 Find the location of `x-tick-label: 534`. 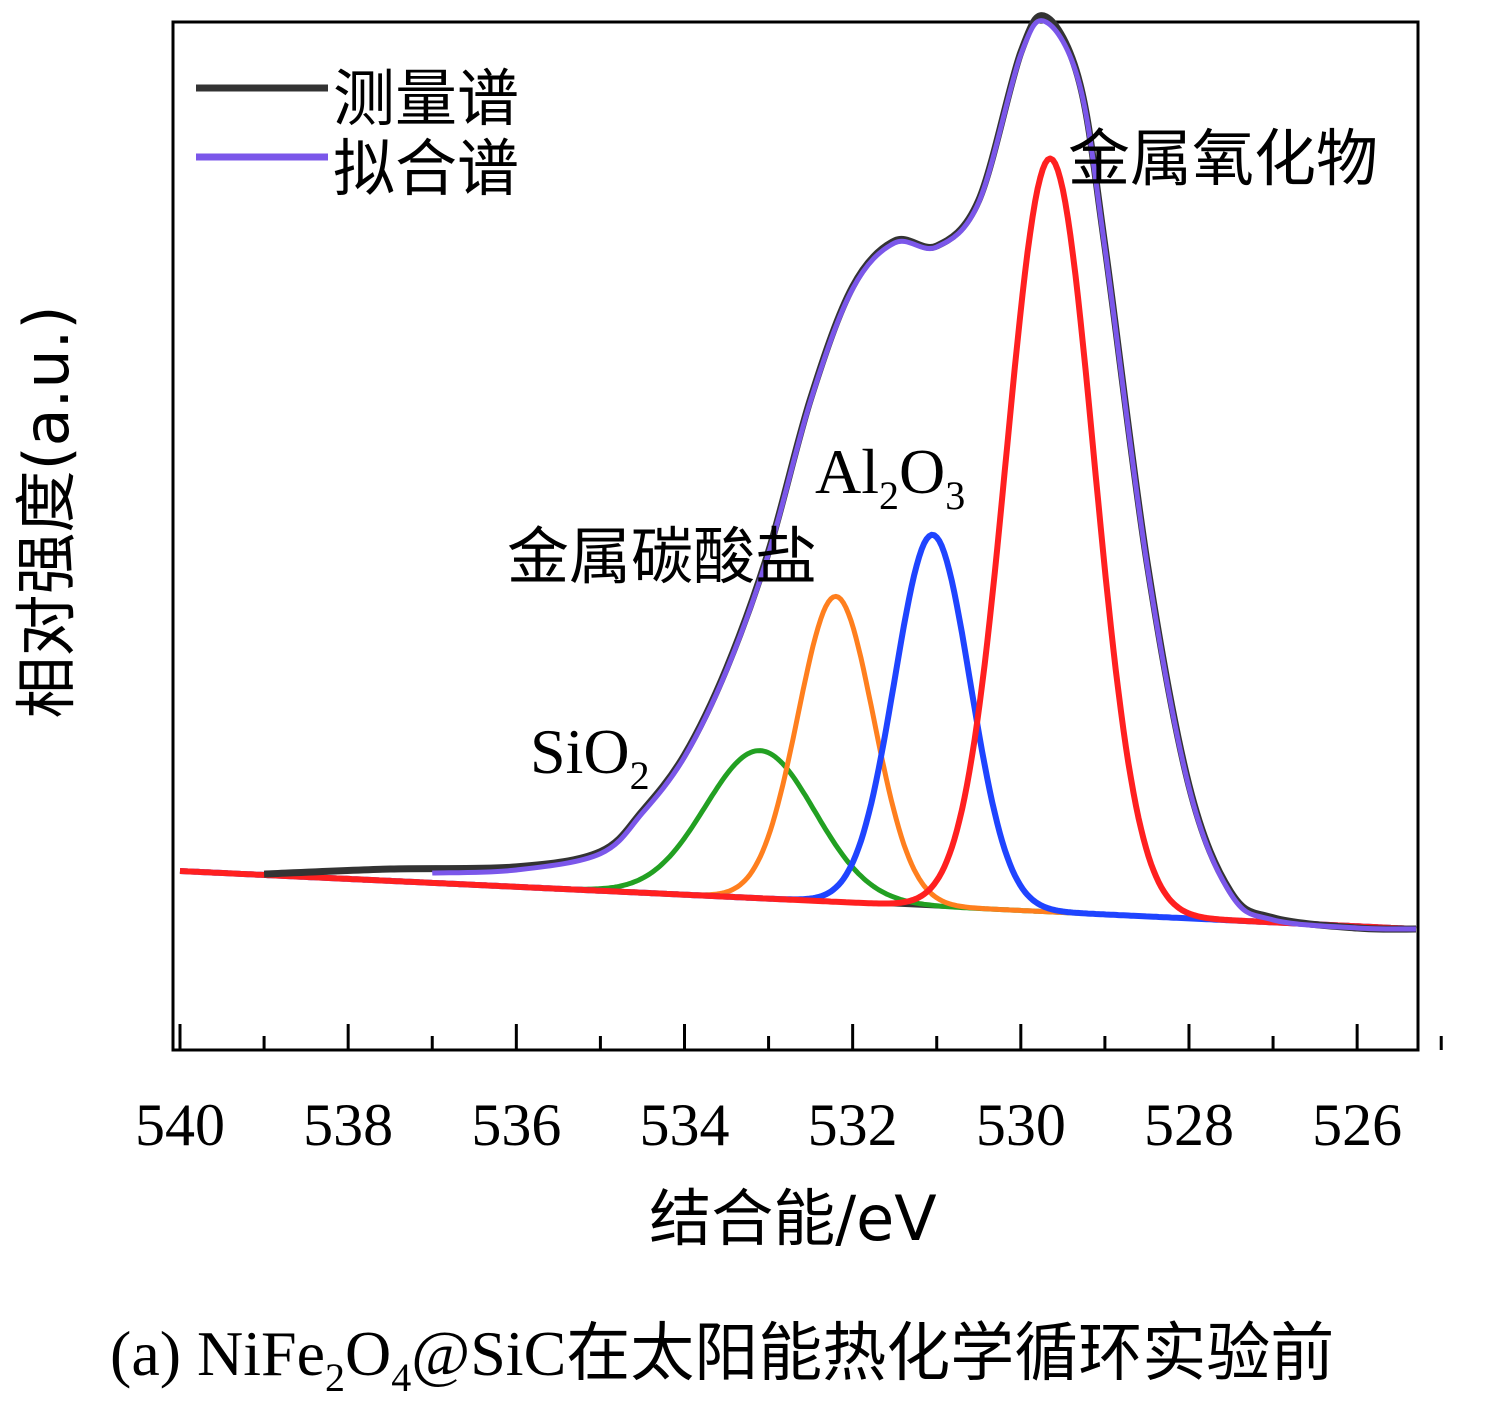

x-tick-label: 534 is located at coordinates (684, 1125).